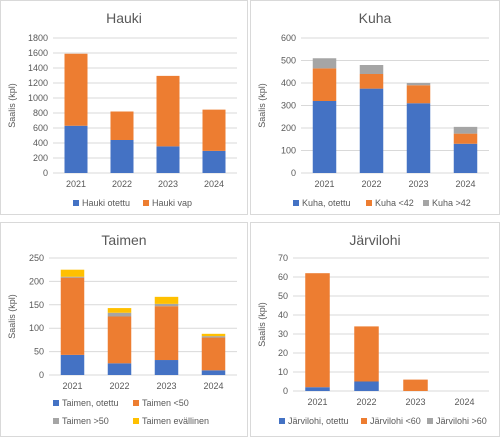 This screenshot has height=437, width=500. What do you see at coordinates (38, 98) in the screenshot?
I see `y-tick-label: 1000` at bounding box center [38, 98].